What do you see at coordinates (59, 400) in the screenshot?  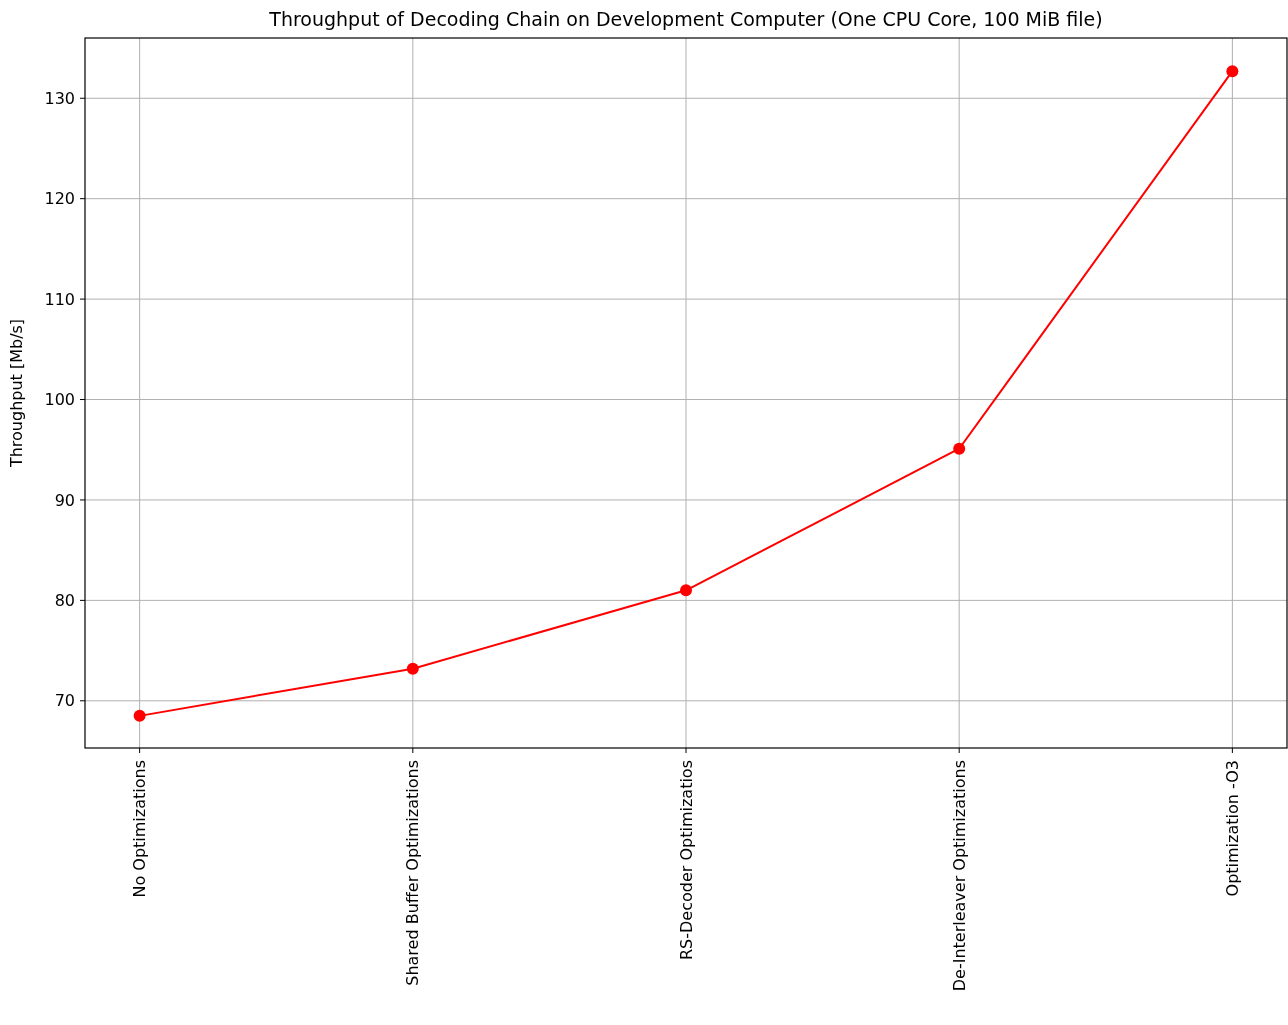 I see `y-tick-label: 100` at bounding box center [59, 400].